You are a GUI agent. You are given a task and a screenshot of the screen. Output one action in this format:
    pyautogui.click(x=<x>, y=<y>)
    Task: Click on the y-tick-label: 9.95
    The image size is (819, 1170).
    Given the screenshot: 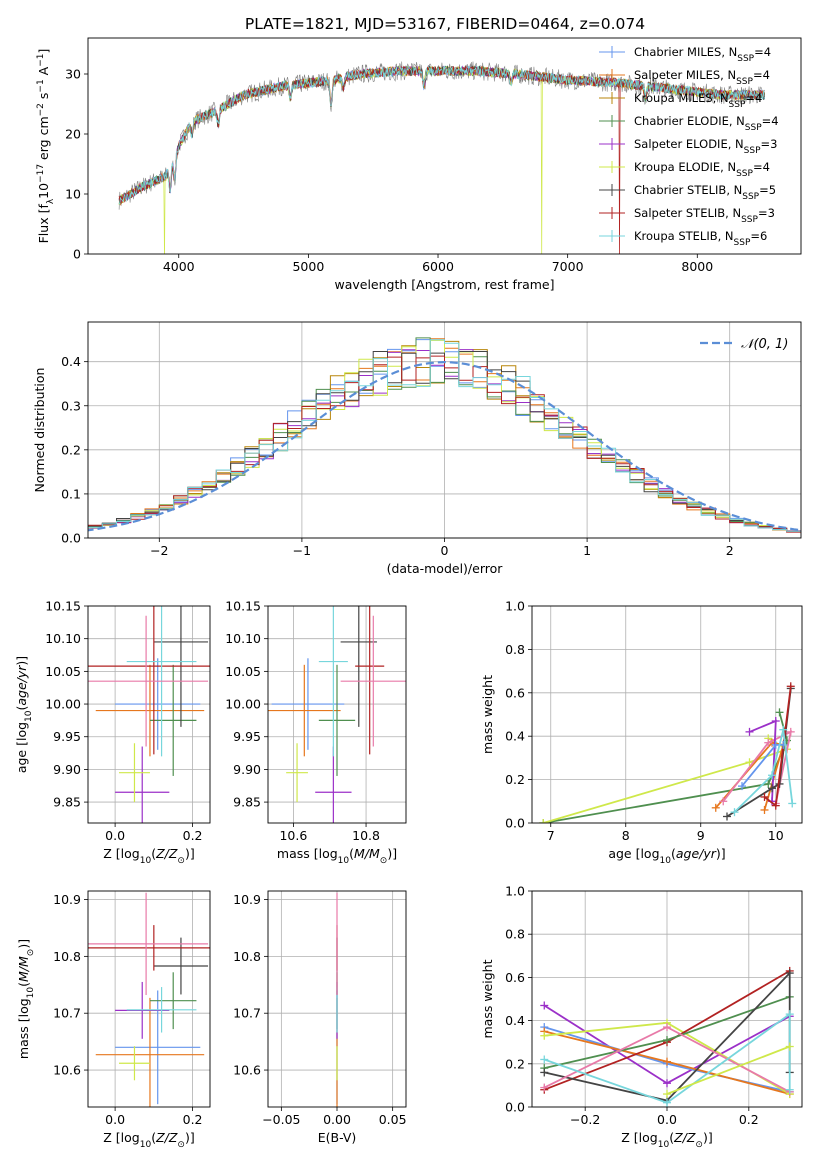 What is the action you would take?
    pyautogui.click(x=247, y=736)
    